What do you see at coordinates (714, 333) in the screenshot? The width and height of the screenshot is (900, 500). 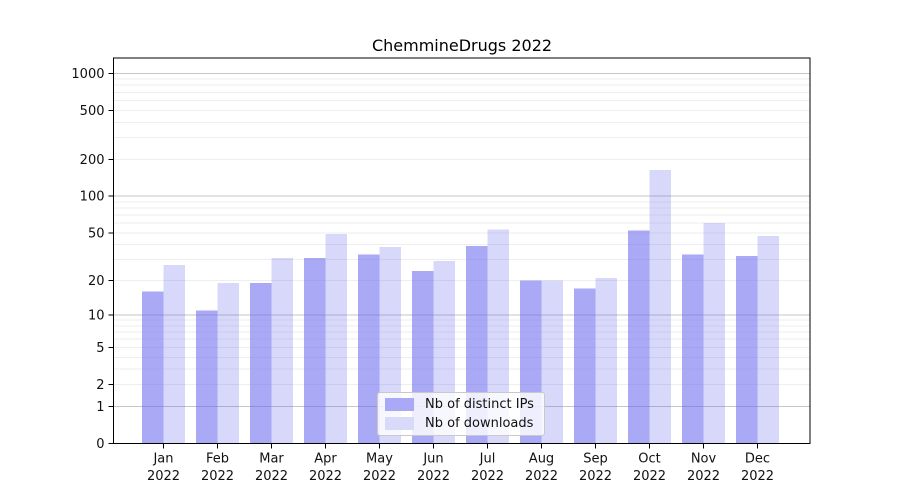 I see `bar-downloads-nov` at bounding box center [714, 333].